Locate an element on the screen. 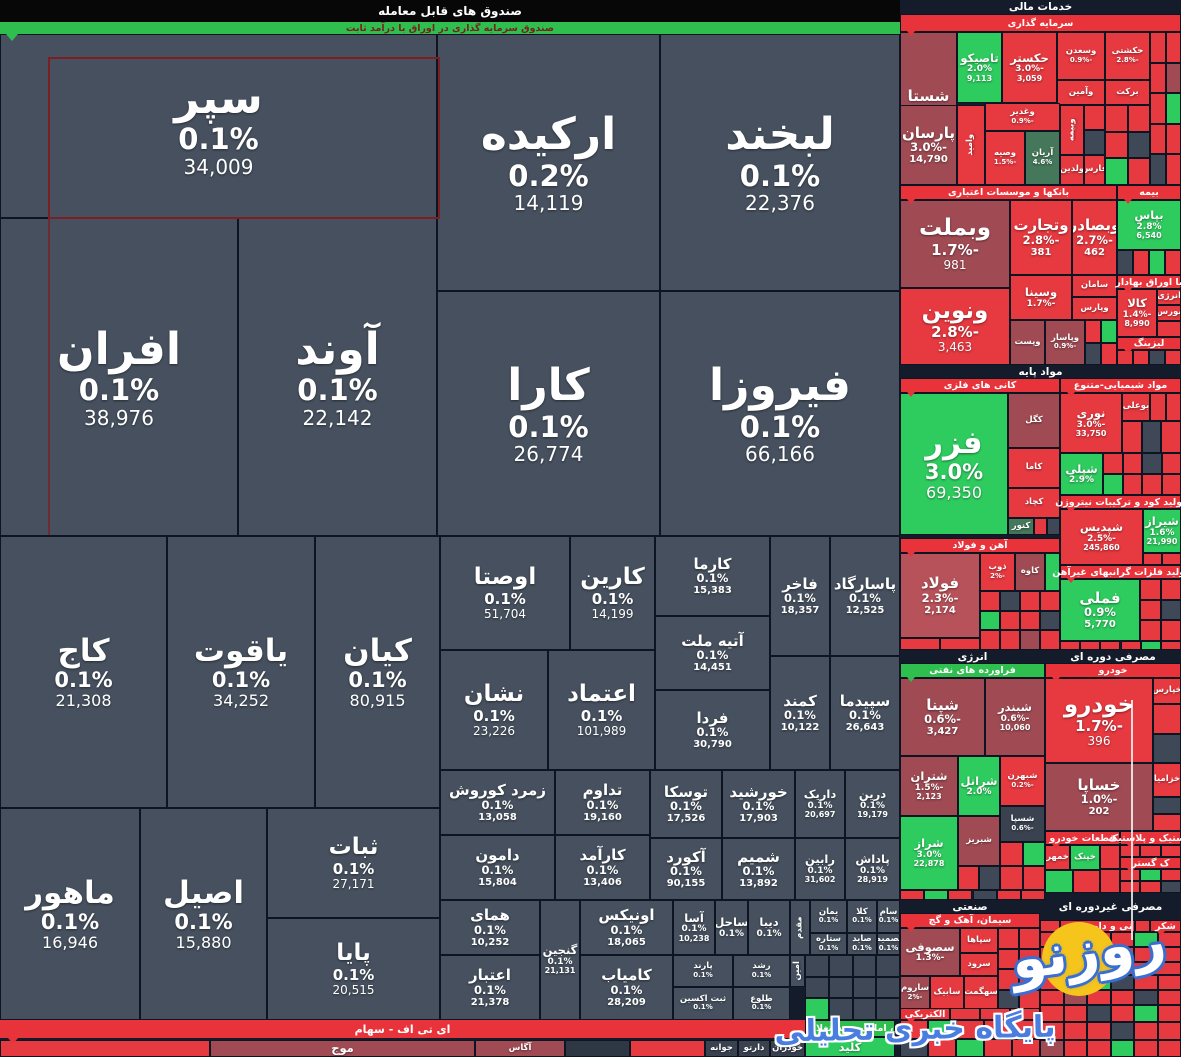  tile-سرود: سرود is located at coordinates (979, 964).